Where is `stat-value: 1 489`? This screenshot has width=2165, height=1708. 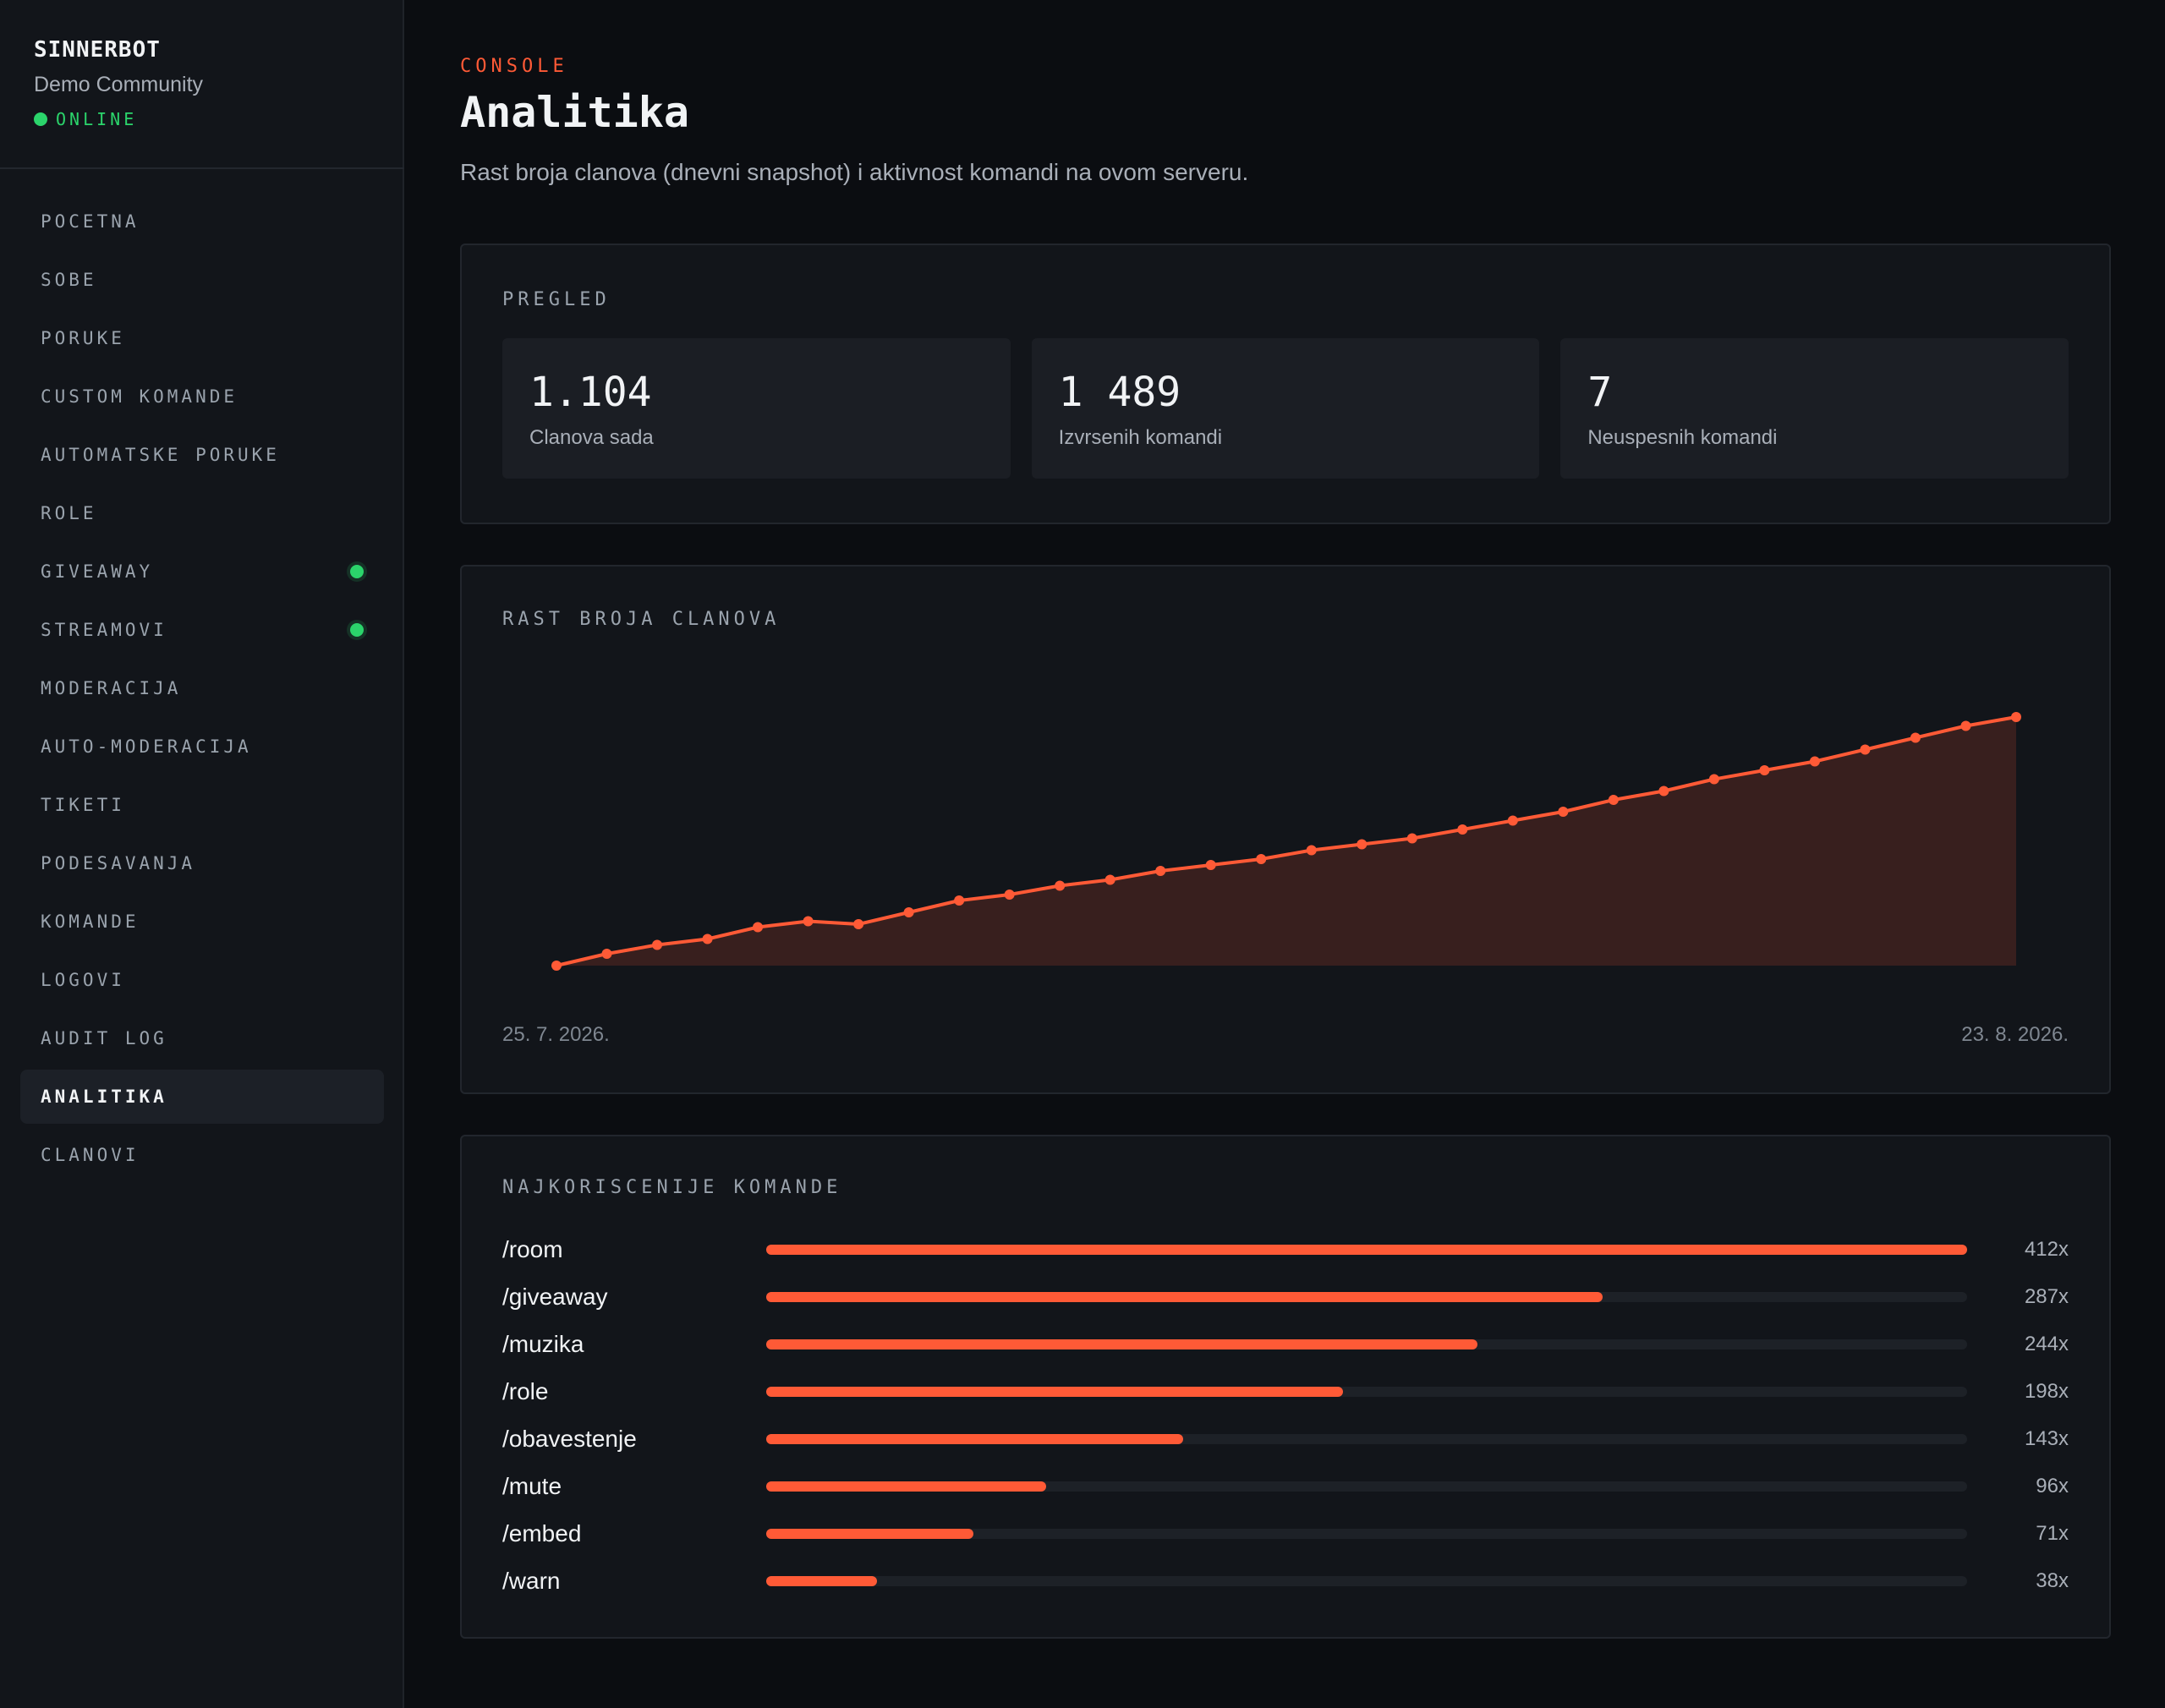 stat-value: 1 489 is located at coordinates (1119, 392).